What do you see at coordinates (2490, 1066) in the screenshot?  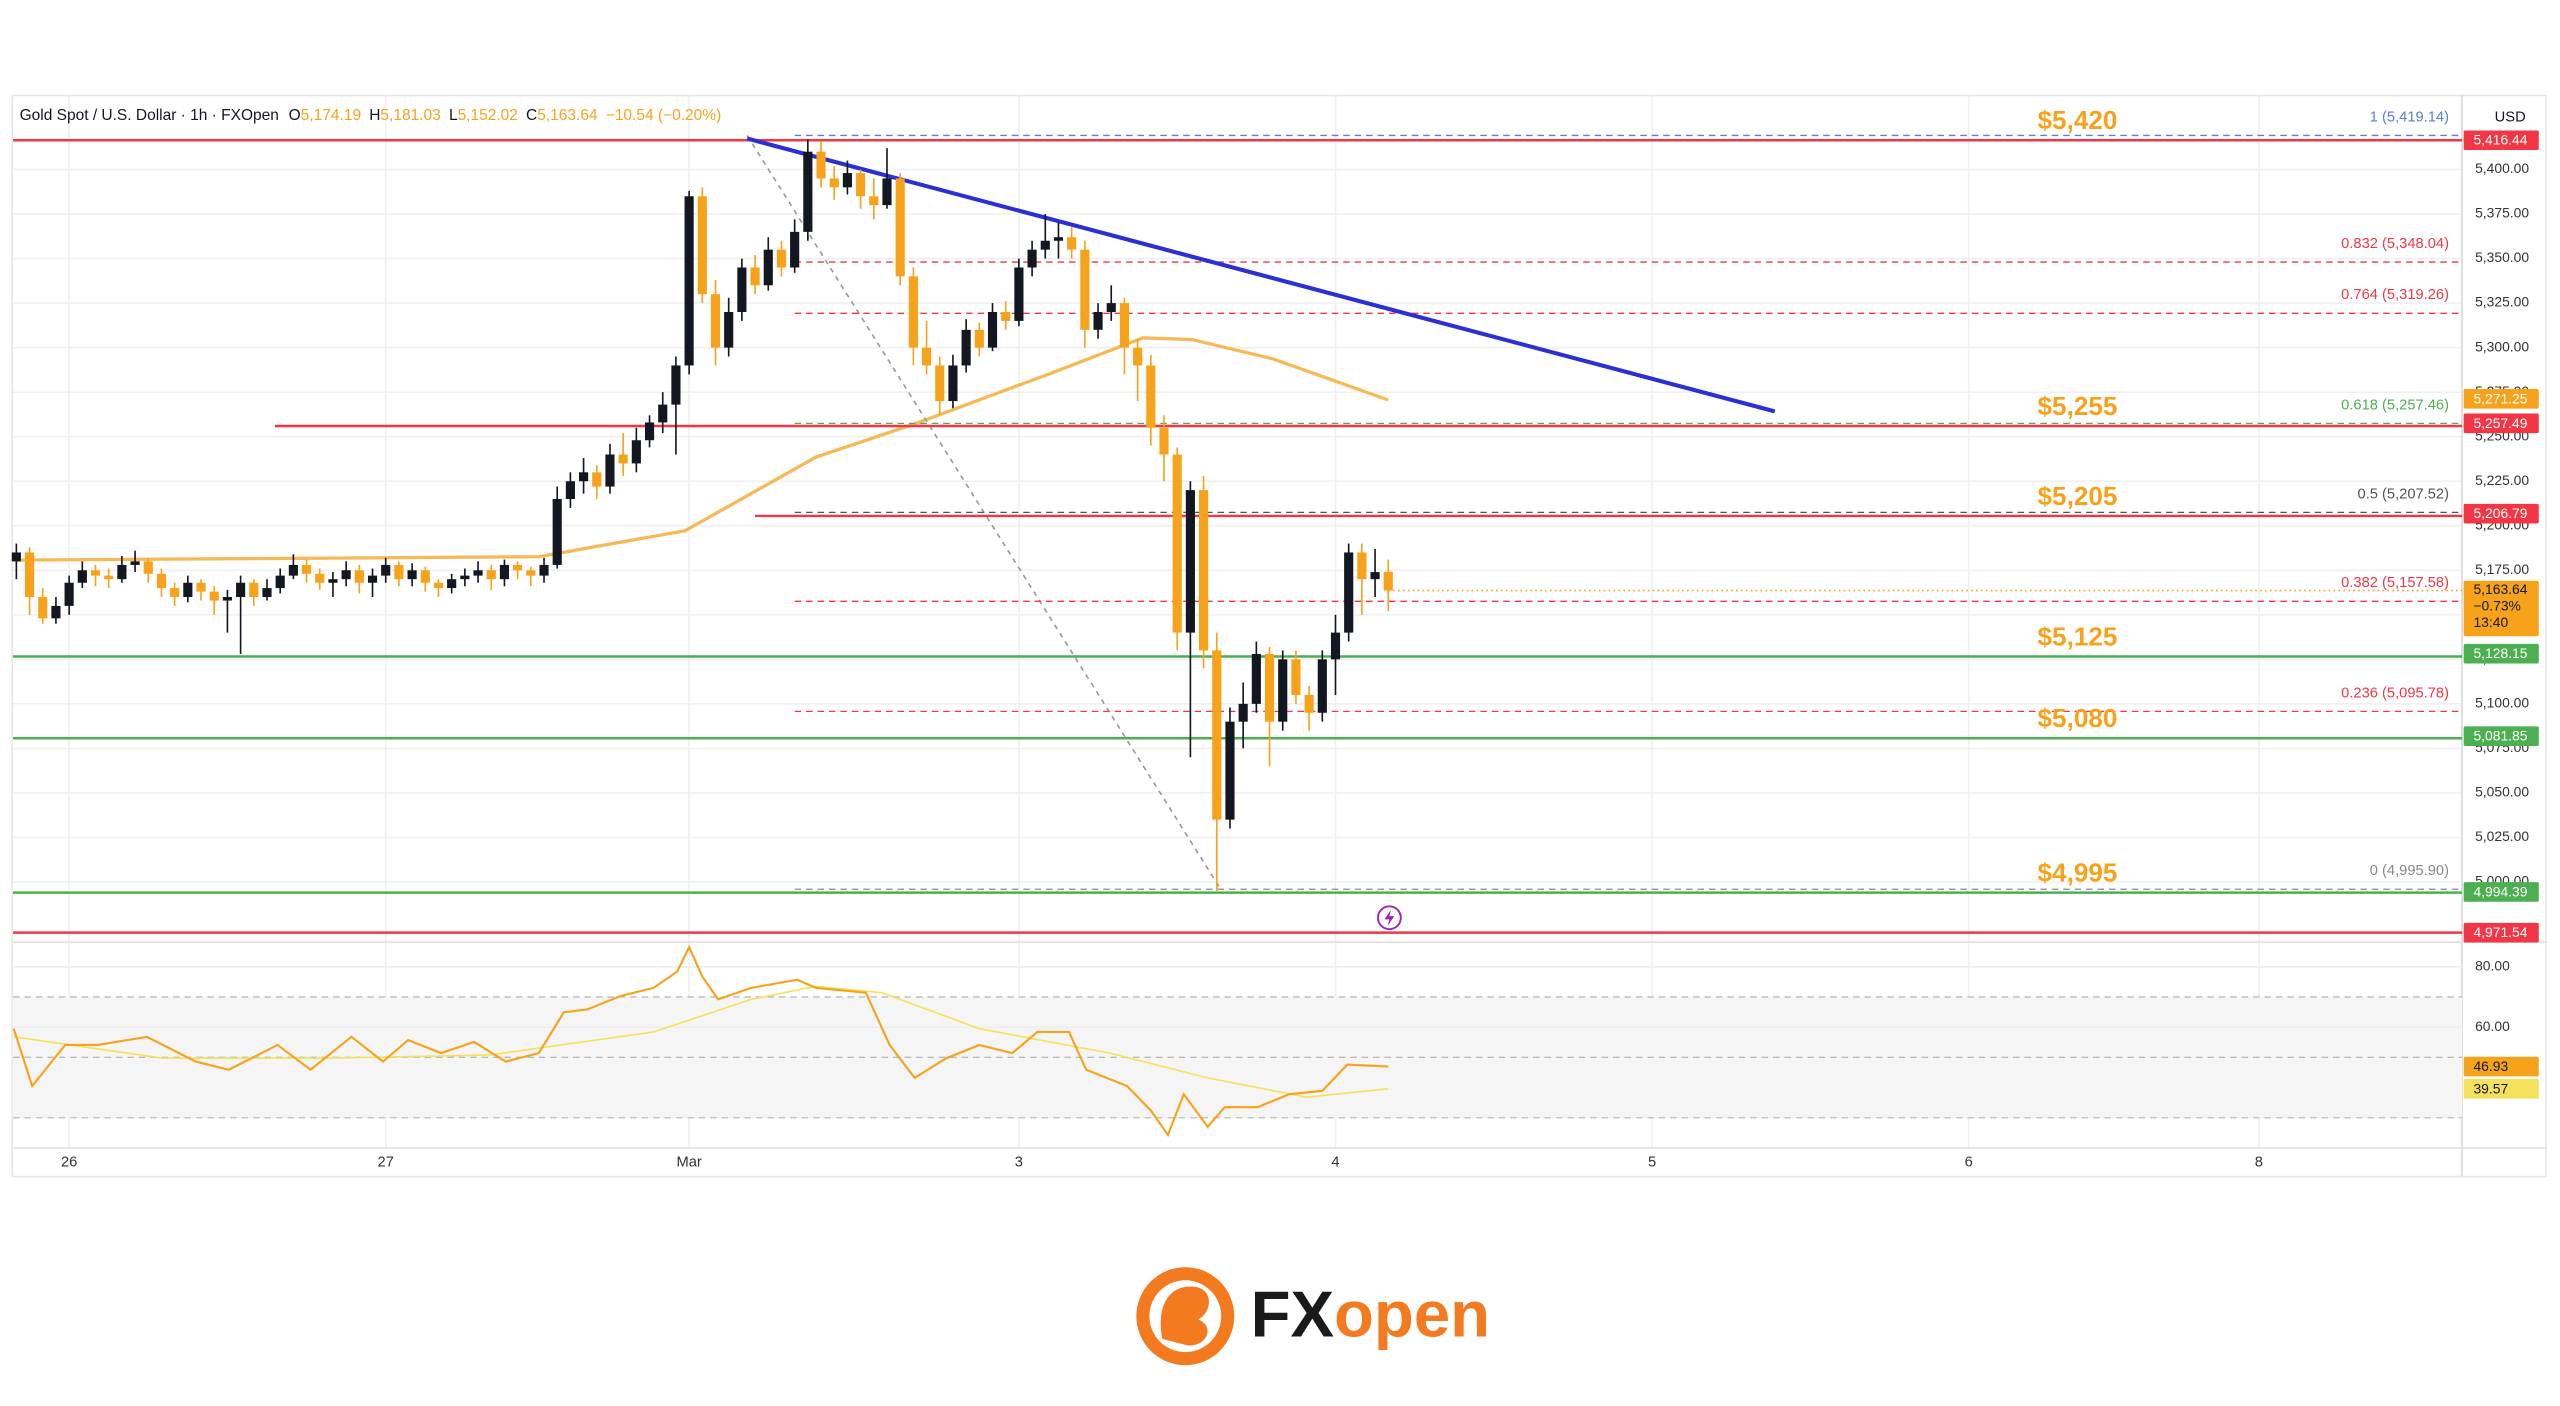 I see `rsi-tag-label: 46.93` at bounding box center [2490, 1066].